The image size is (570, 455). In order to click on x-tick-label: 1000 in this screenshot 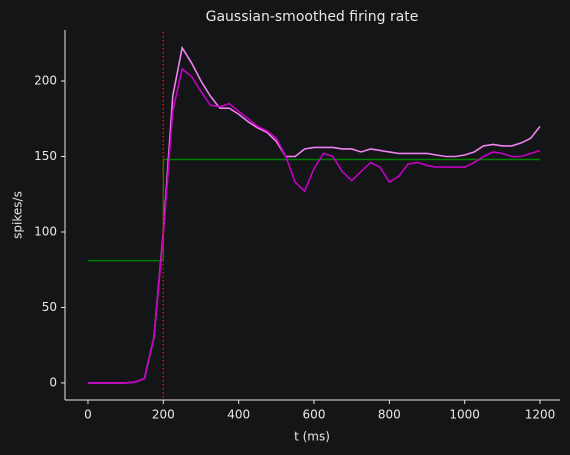, I will do `click(464, 415)`.